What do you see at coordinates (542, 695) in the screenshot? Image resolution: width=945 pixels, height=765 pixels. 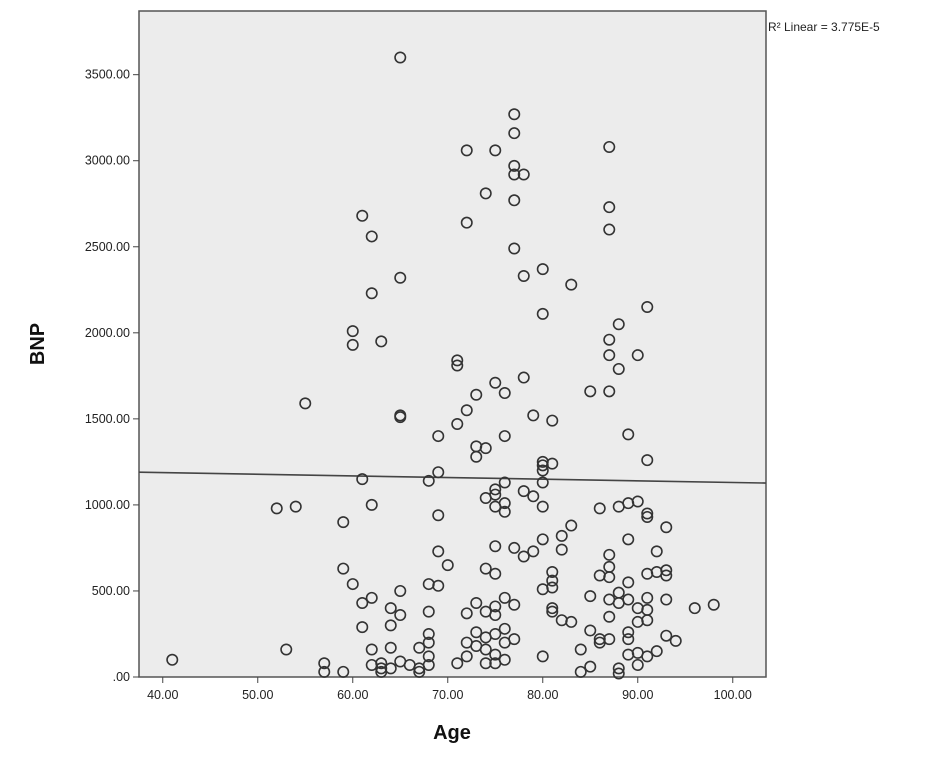 I see `x-tick-label: 80.00` at bounding box center [542, 695].